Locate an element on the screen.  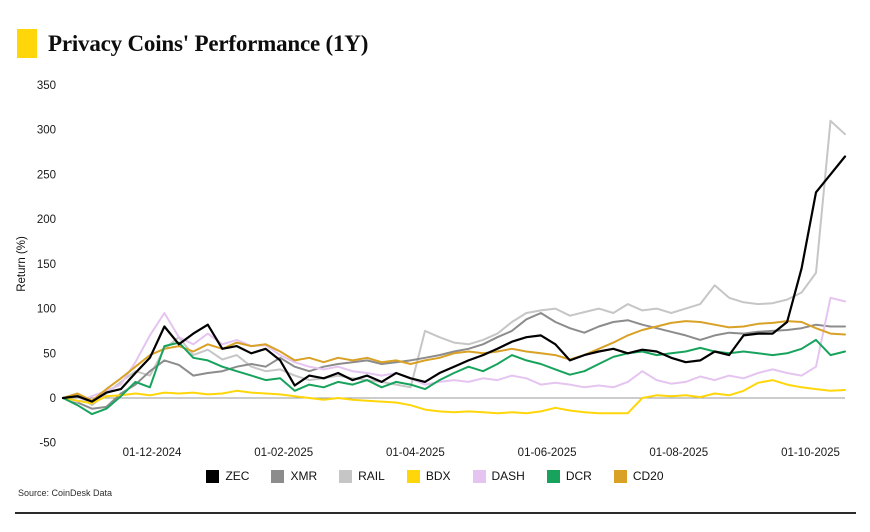
y-tick-label: -50 is located at coordinates (47, 444).